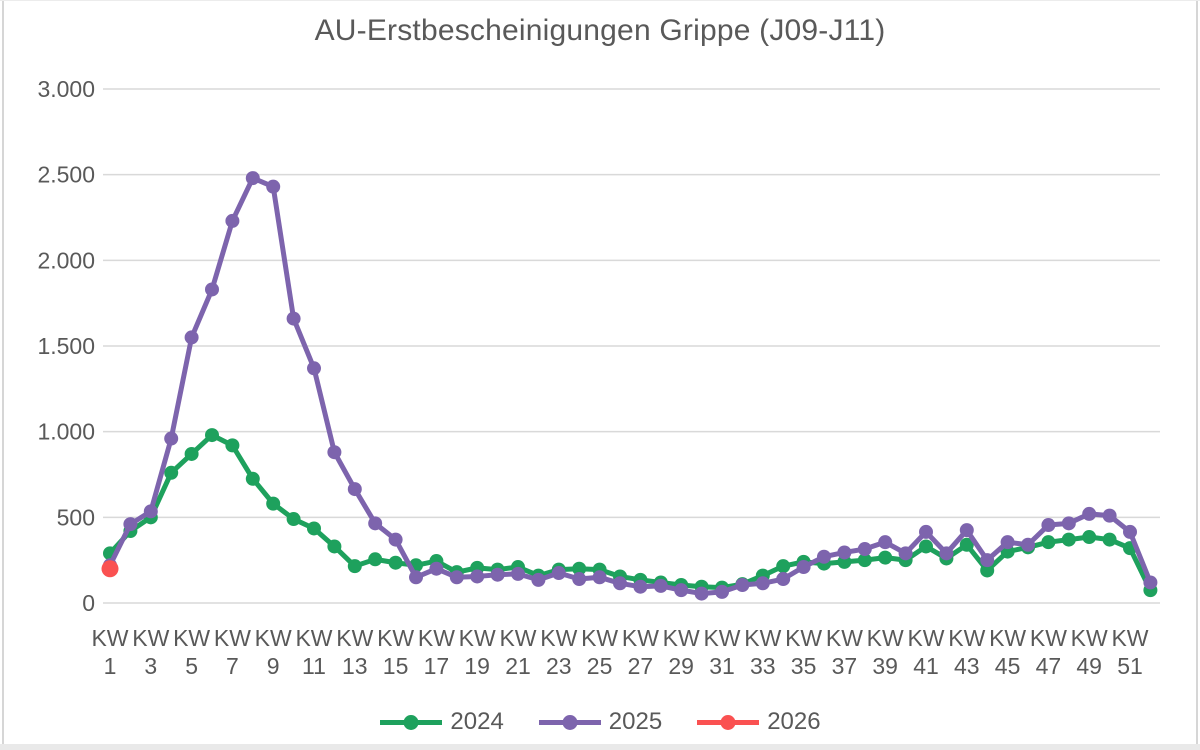 Image resolution: width=1200 pixels, height=750 pixels. I want to click on x-axis-tick-label: KW 3, so click(150, 652).